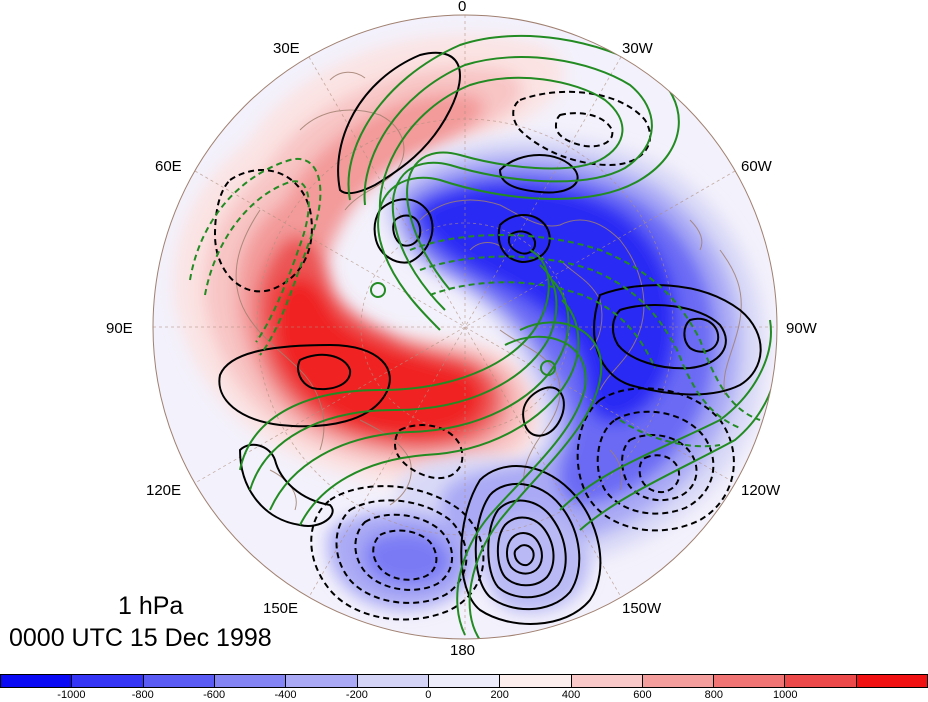 Image resolution: width=928 pixels, height=702 pixels. What do you see at coordinates (214, 695) in the screenshot?
I see `colorbar-label: -600` at bounding box center [214, 695].